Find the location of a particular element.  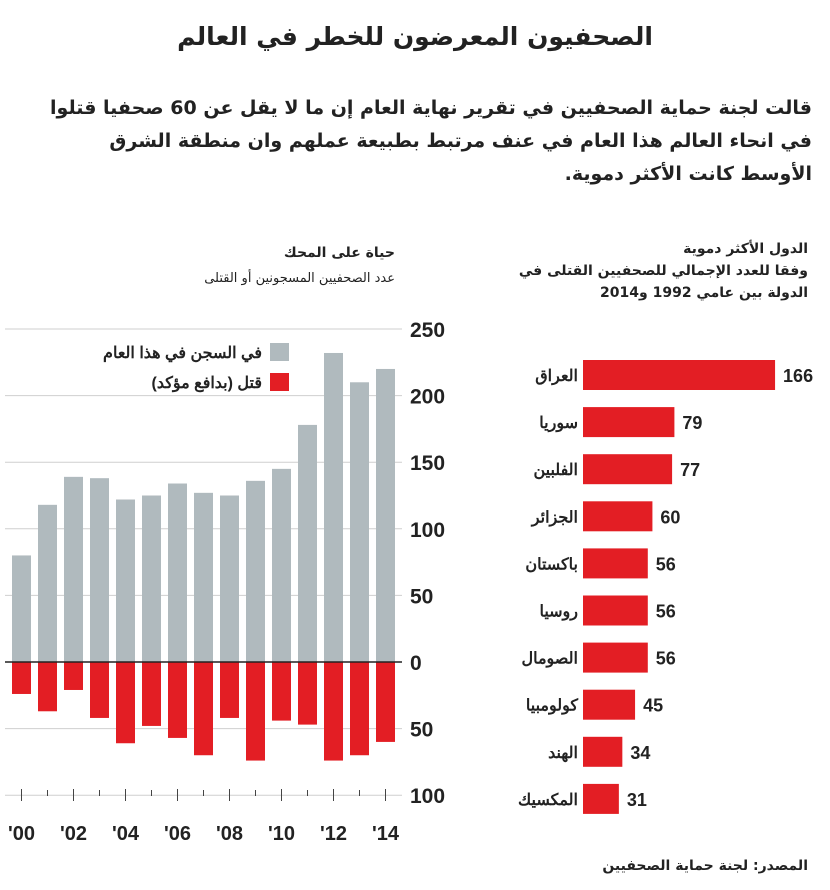

bar-باكستان is located at coordinates (615, 563).